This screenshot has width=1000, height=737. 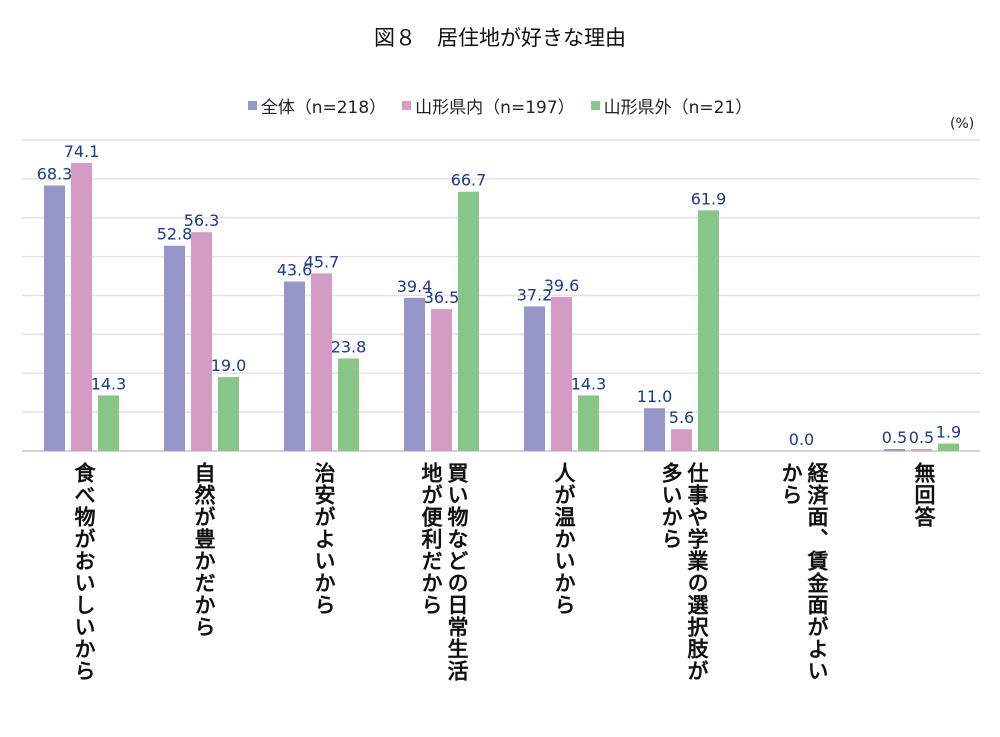 I want to click on legend-item: 山形県内（n=197）, so click(x=488, y=105).